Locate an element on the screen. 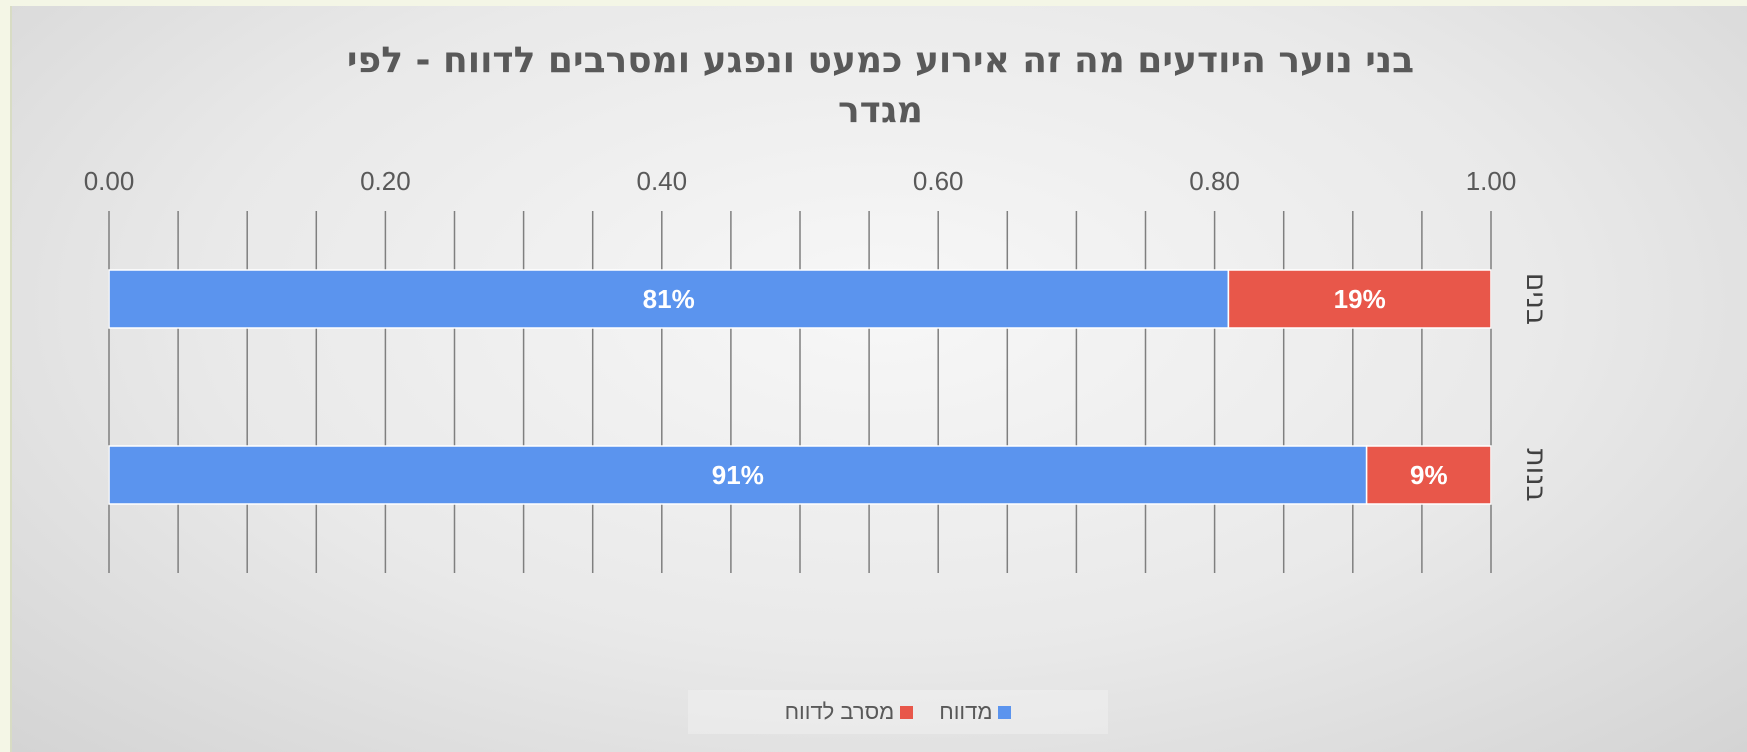  legend-entry-refusing: מסרב לדווח is located at coordinates (849, 712).